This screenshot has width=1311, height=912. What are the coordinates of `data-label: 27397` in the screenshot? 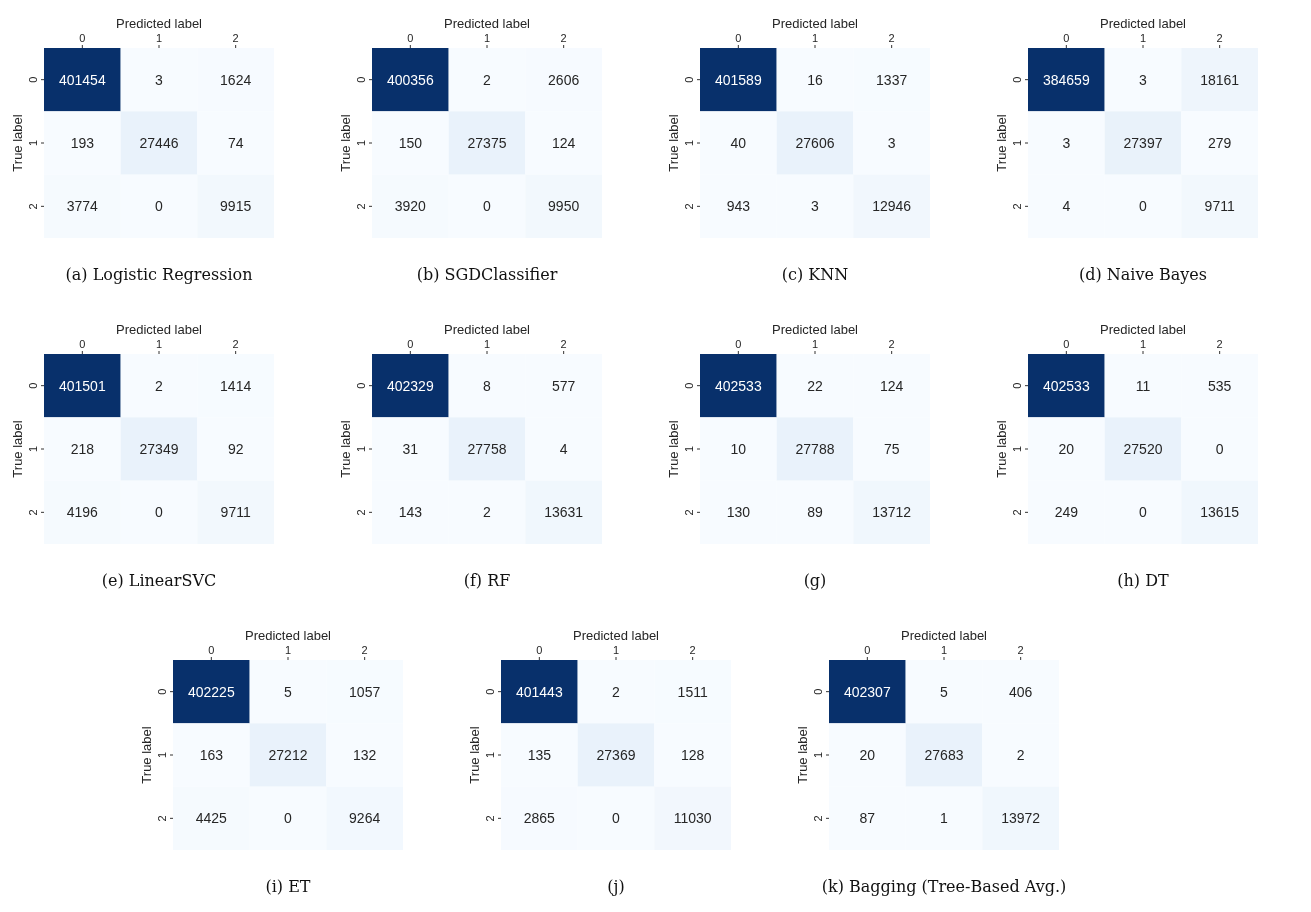 It's located at (1143, 142).